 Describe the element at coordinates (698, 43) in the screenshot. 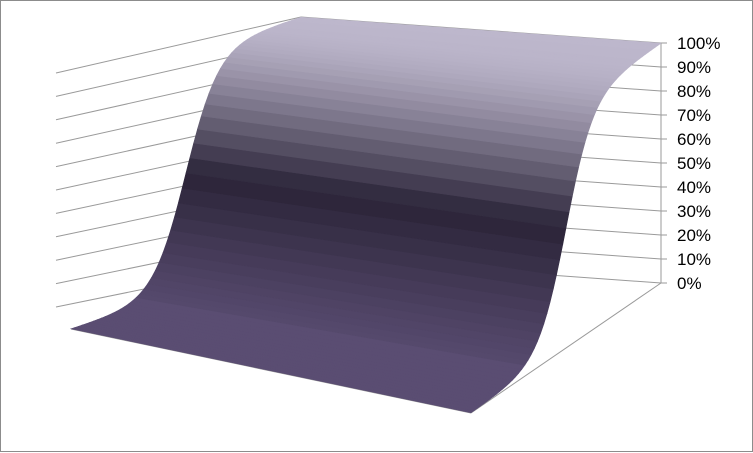

I see `z-tick-label: 100%` at that location.